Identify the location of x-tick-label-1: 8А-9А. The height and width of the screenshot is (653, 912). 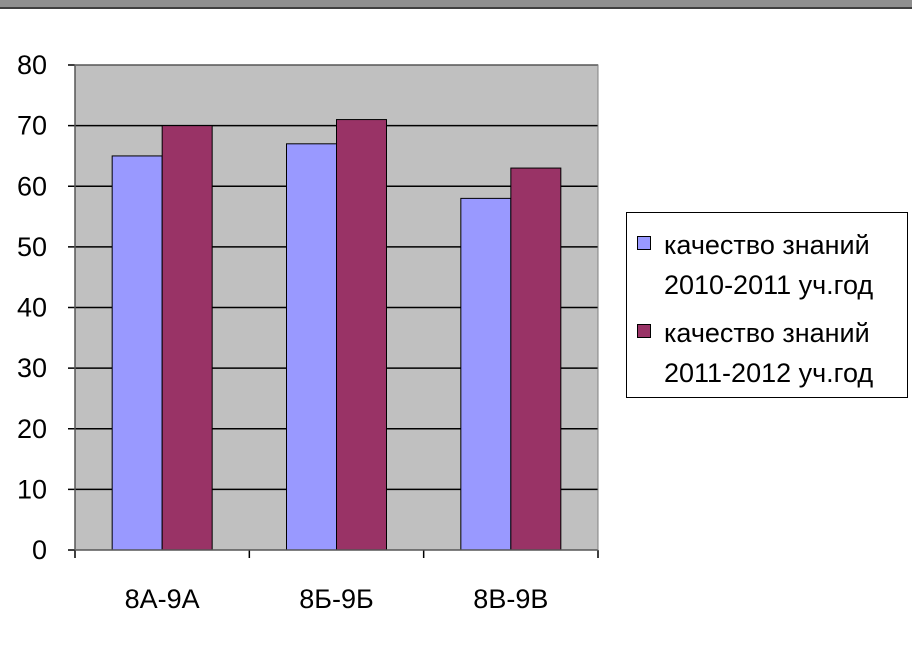
(162, 599).